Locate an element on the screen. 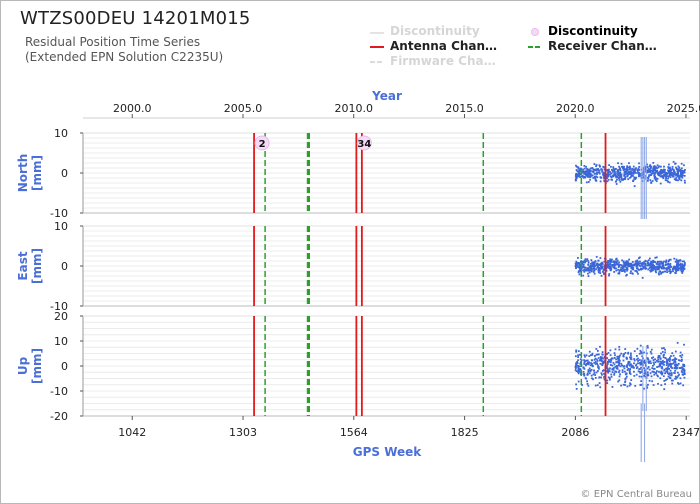 The image size is (700, 504). discontinuity-label: 2 is located at coordinates (262, 144).